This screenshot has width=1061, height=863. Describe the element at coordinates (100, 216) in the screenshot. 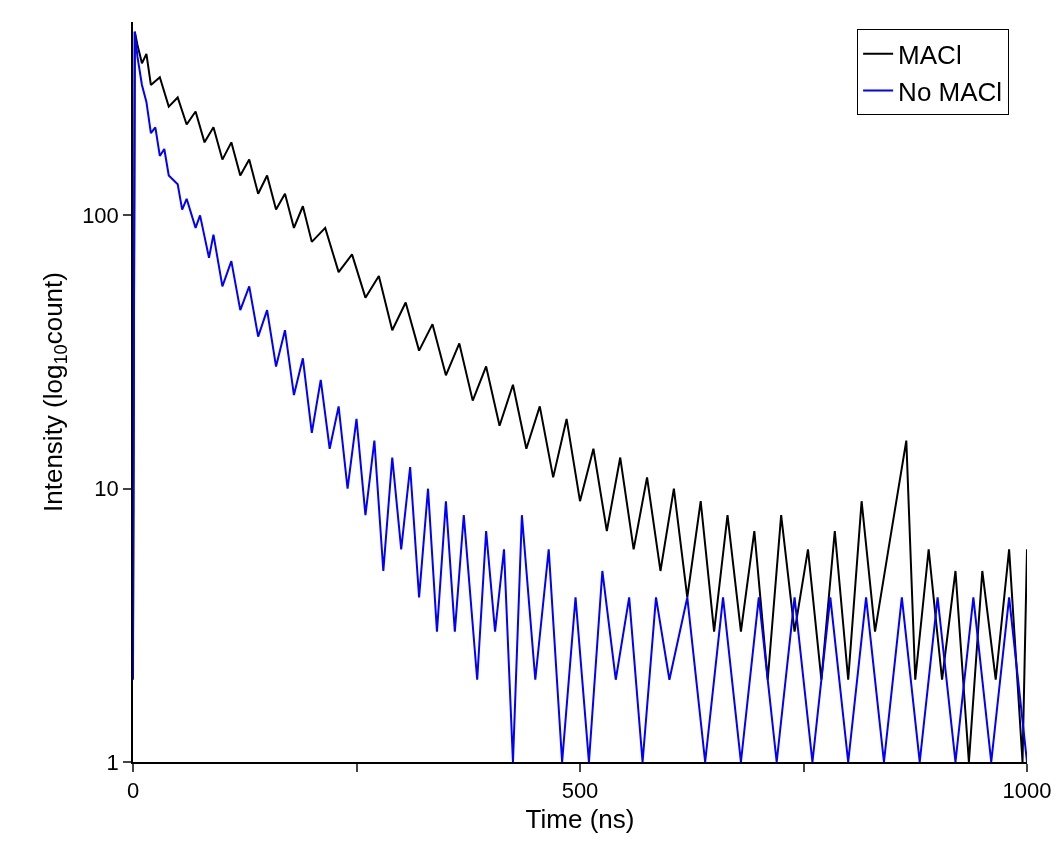

I see `y-tick-label: 100` at that location.